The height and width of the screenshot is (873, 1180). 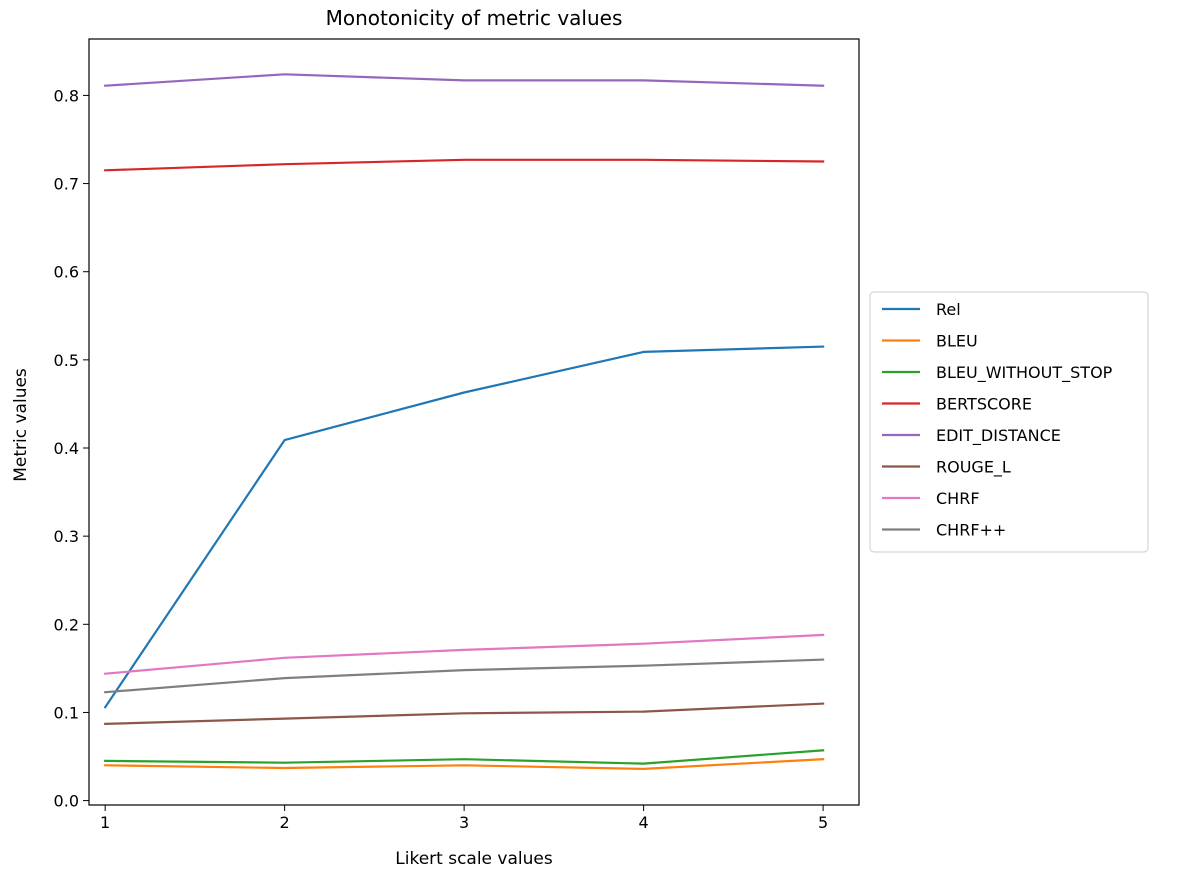 What do you see at coordinates (66, 360) in the screenshot?
I see `y-tick-label: 0.5` at bounding box center [66, 360].